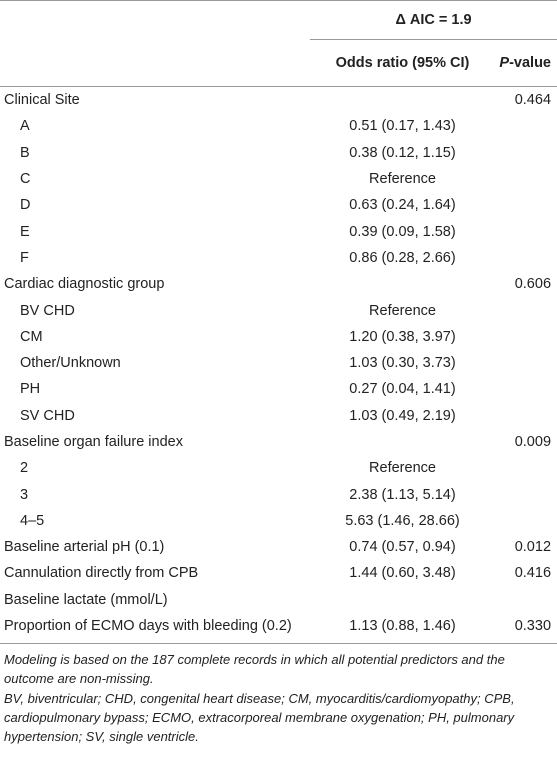  Describe the element at coordinates (70, 363) in the screenshot. I see `row-label: Other/Unknown` at that location.